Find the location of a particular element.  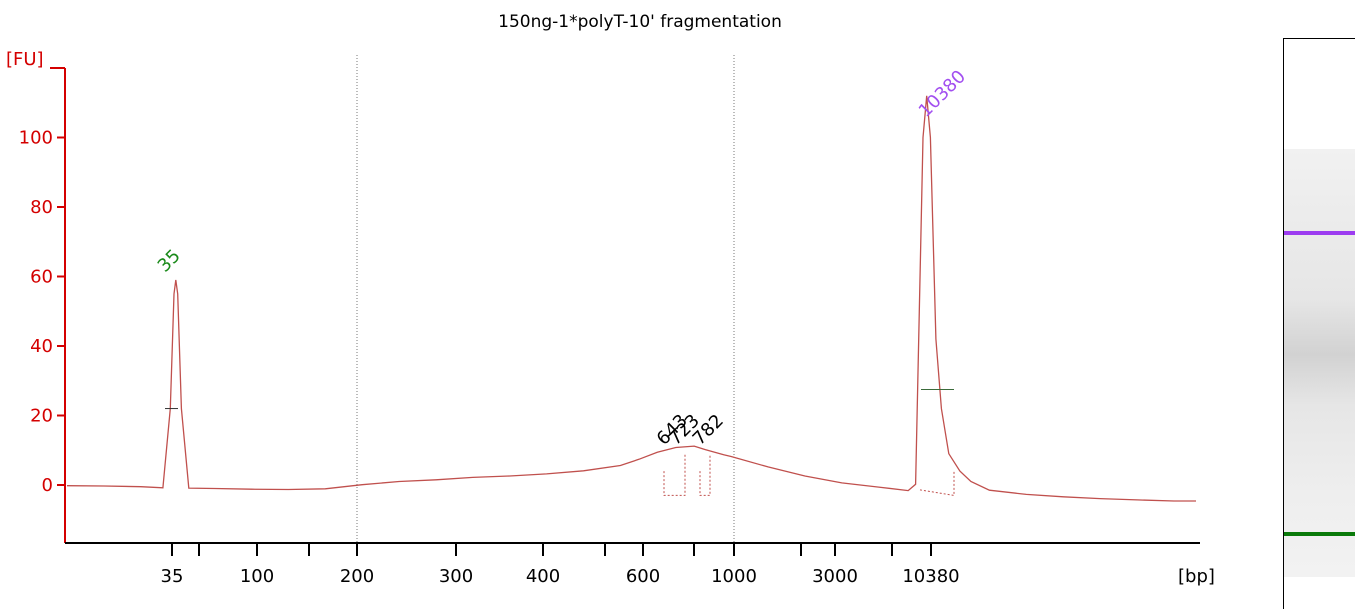

x-tick-label: 35 is located at coordinates (172, 576).